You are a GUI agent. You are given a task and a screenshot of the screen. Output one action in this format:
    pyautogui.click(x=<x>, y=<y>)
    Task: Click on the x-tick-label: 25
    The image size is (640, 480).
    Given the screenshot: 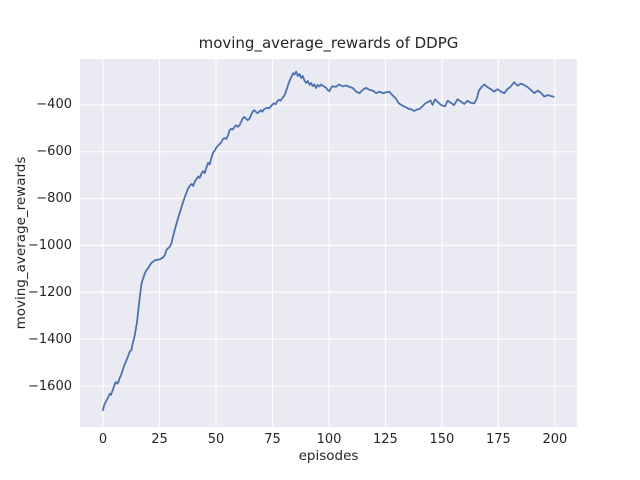 What is the action you would take?
    pyautogui.click(x=159, y=439)
    